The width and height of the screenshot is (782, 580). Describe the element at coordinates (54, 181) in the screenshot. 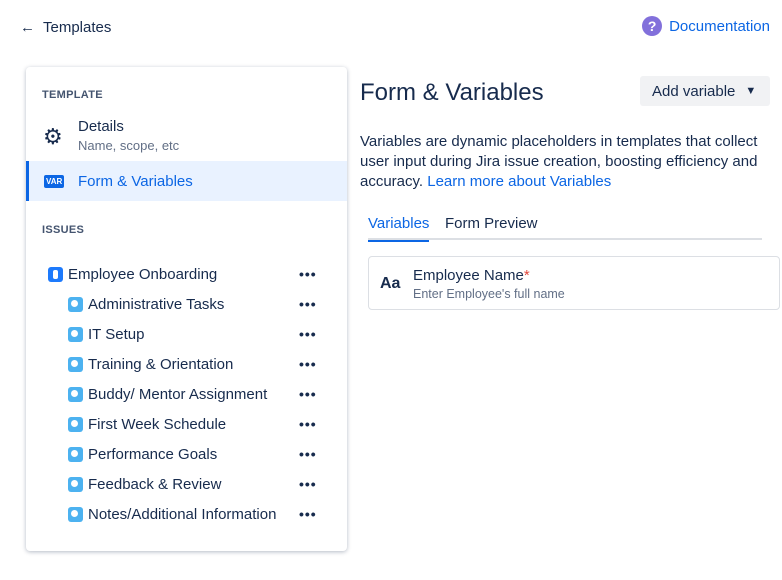

I see `var-icon: VAR` at that location.